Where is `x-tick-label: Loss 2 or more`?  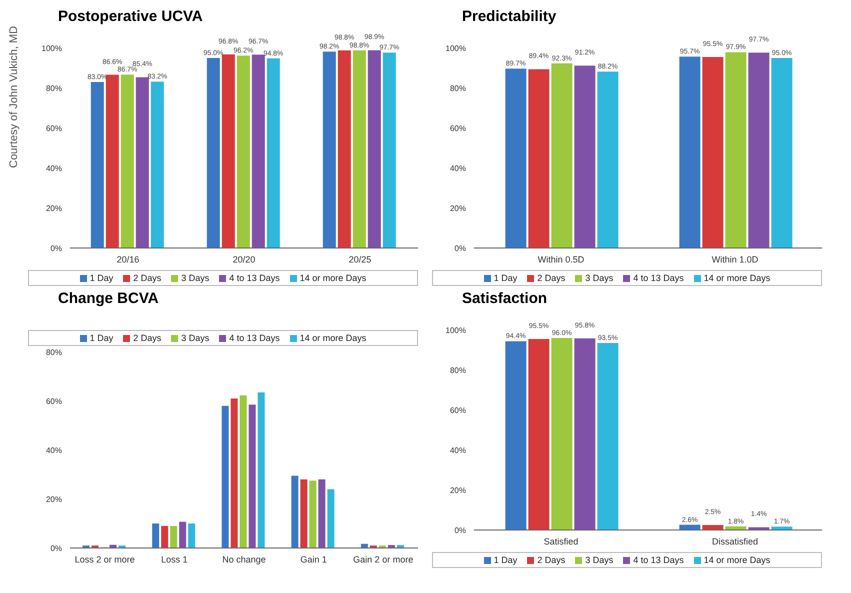 x-tick-label: Loss 2 or more is located at coordinates (104, 559).